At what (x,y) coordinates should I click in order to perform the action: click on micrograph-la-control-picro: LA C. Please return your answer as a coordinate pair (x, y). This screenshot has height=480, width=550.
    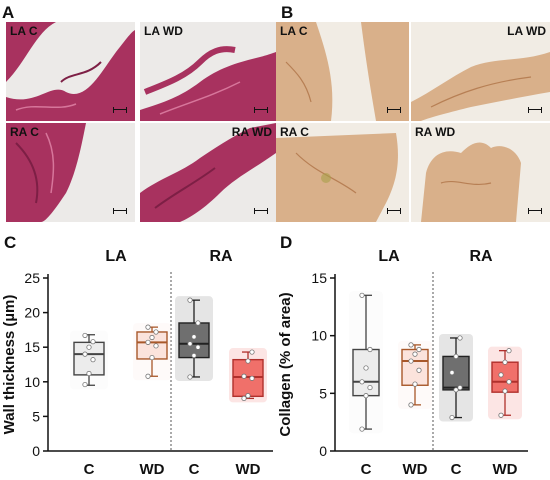
    Looking at the image, I should click on (342, 71).